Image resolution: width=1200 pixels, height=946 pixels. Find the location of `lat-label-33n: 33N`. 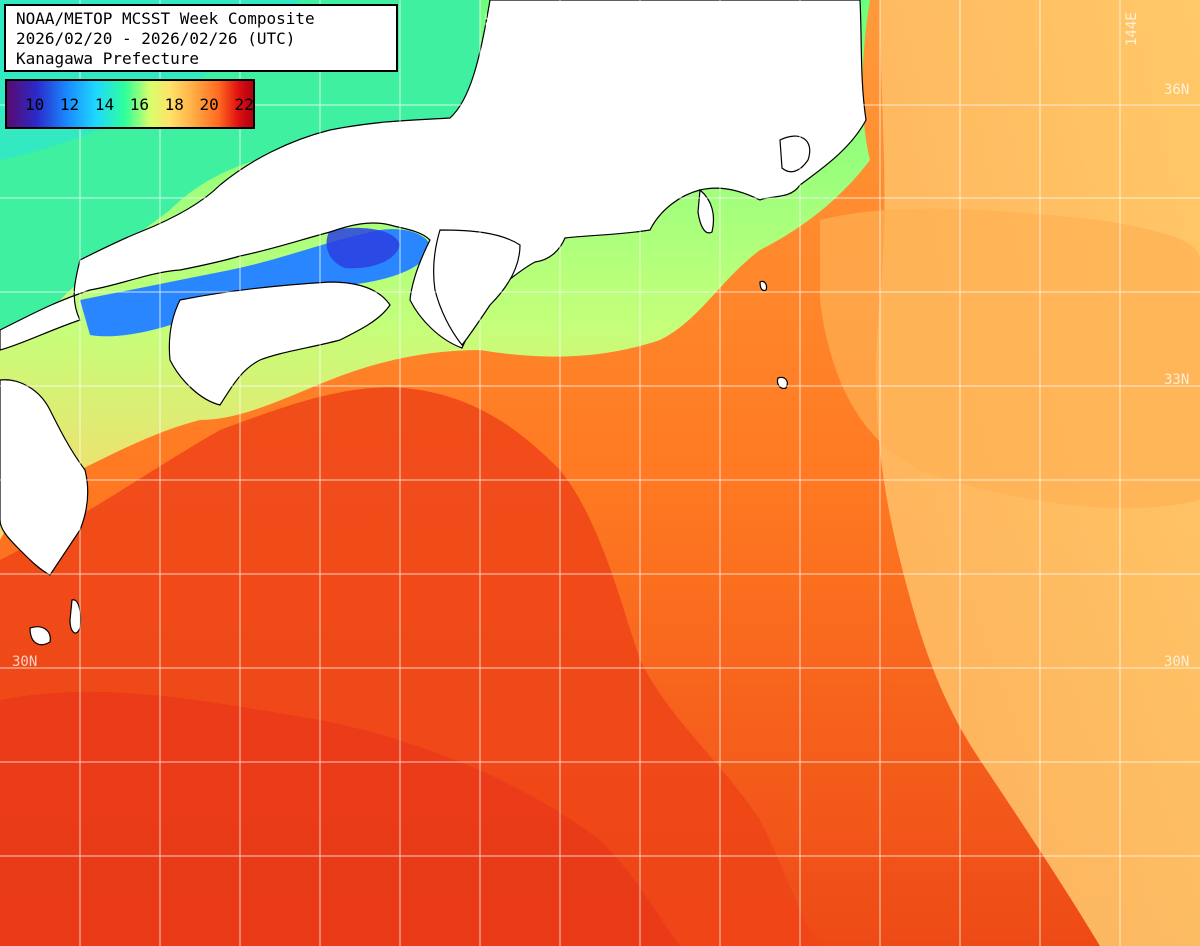

lat-label-33n: 33N is located at coordinates (1177, 380).